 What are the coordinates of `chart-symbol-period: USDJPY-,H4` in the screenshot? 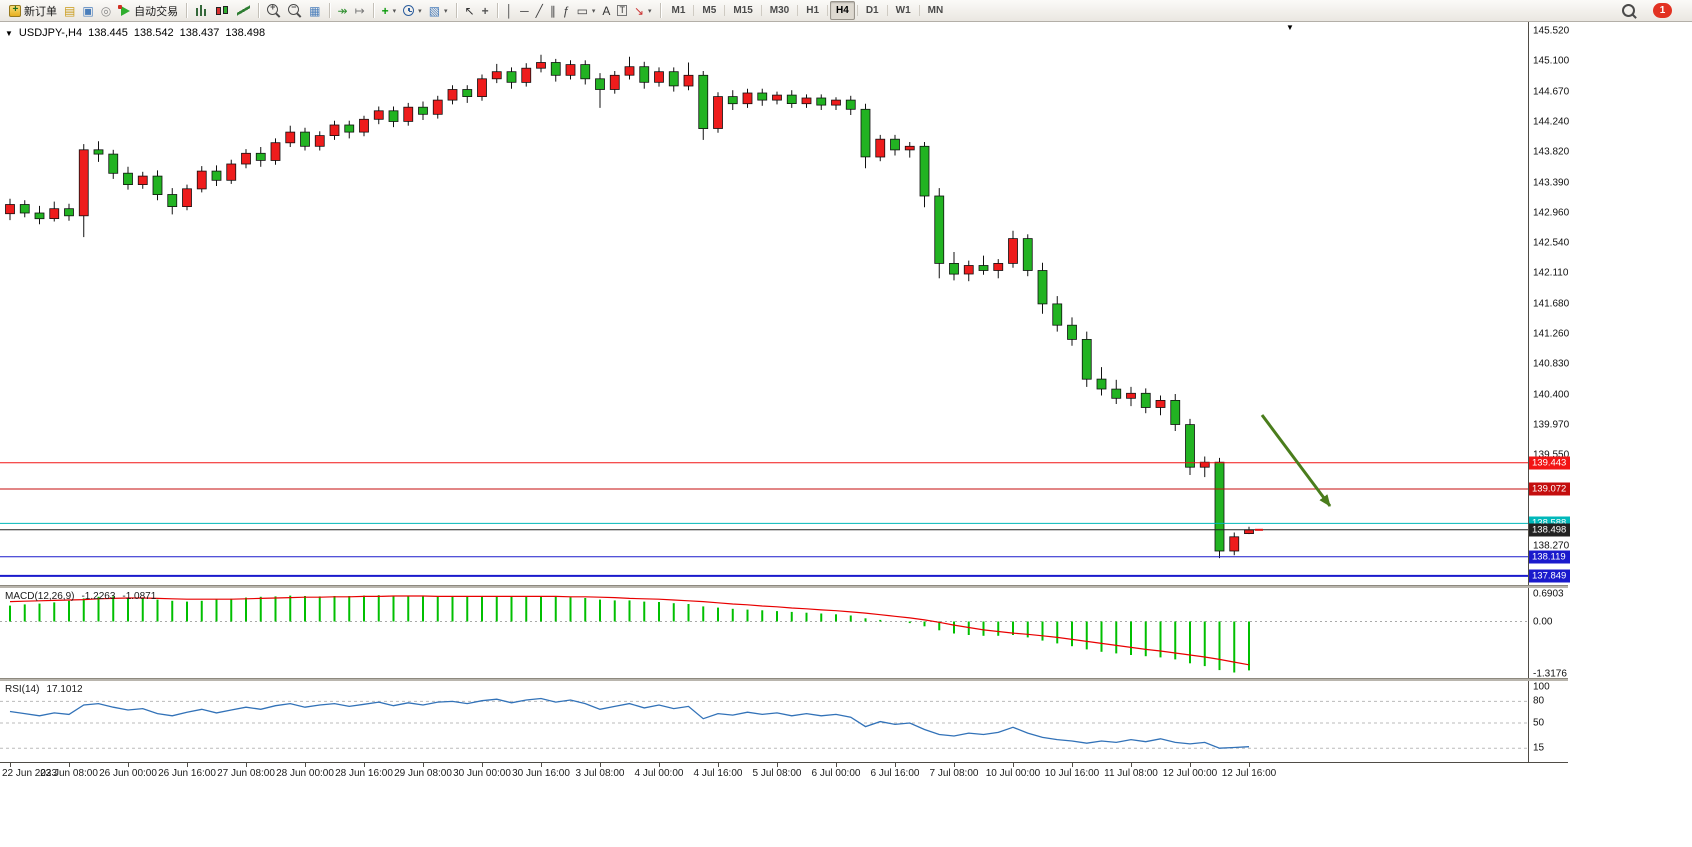 It's located at (50, 33).